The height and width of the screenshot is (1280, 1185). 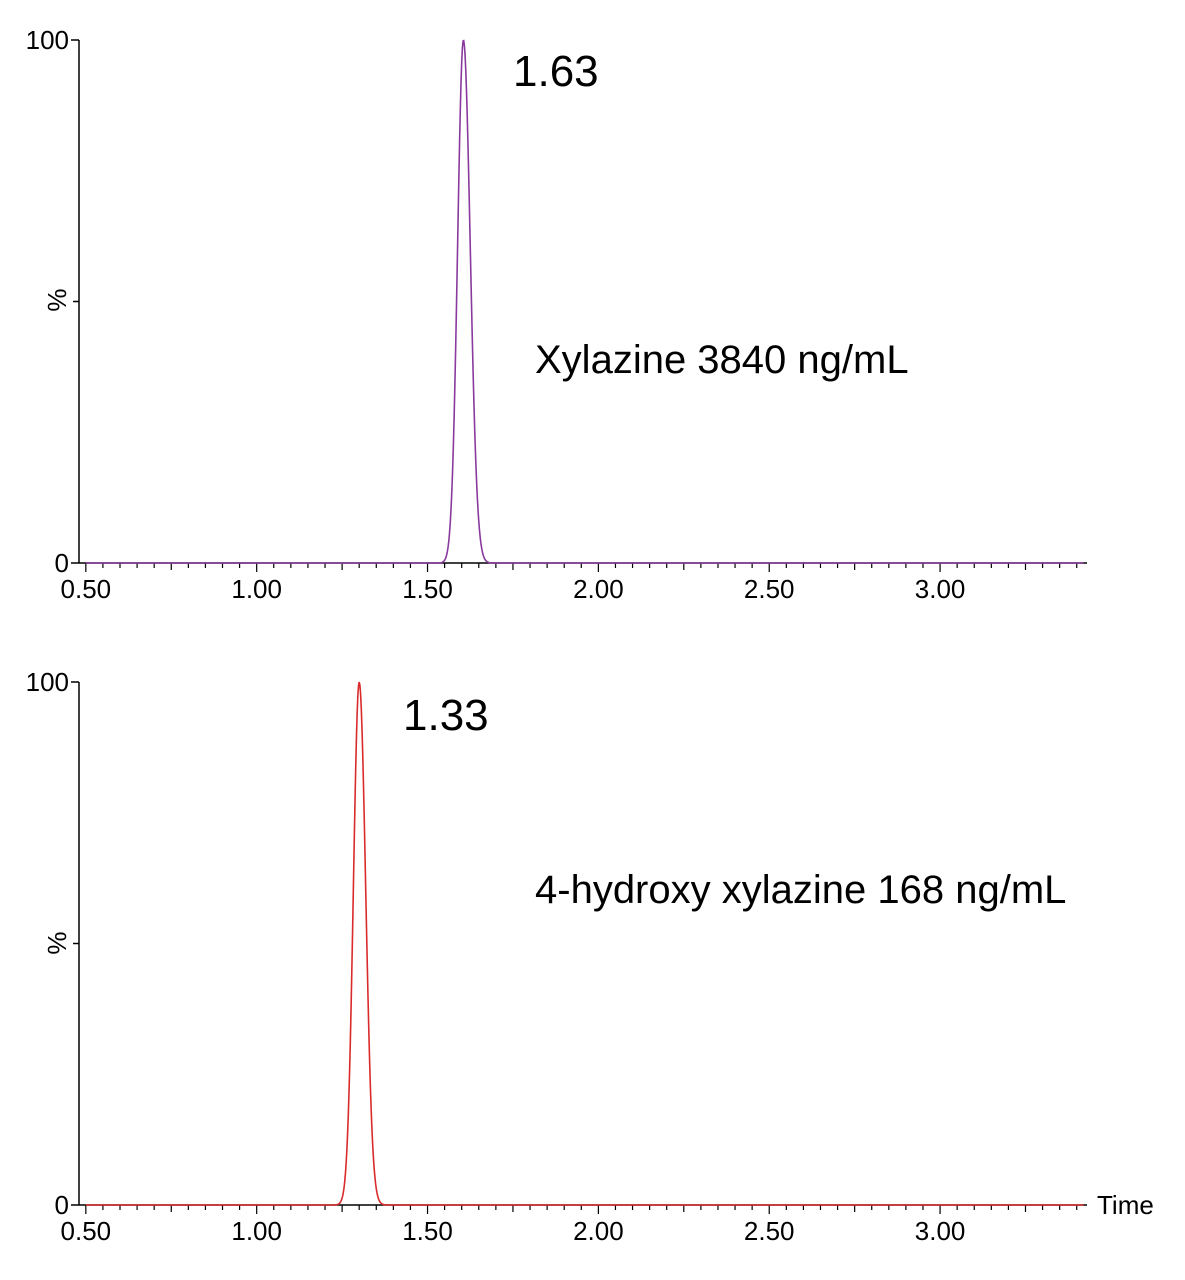 I want to click on xylazine-annotation: Xylazine 3840 ng/mL, so click(x=722, y=360).